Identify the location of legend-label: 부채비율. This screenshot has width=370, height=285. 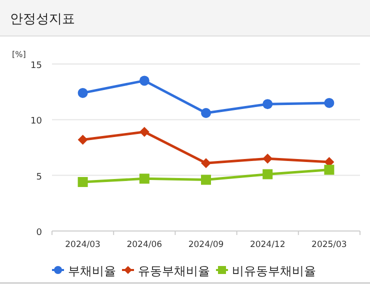
(92, 271).